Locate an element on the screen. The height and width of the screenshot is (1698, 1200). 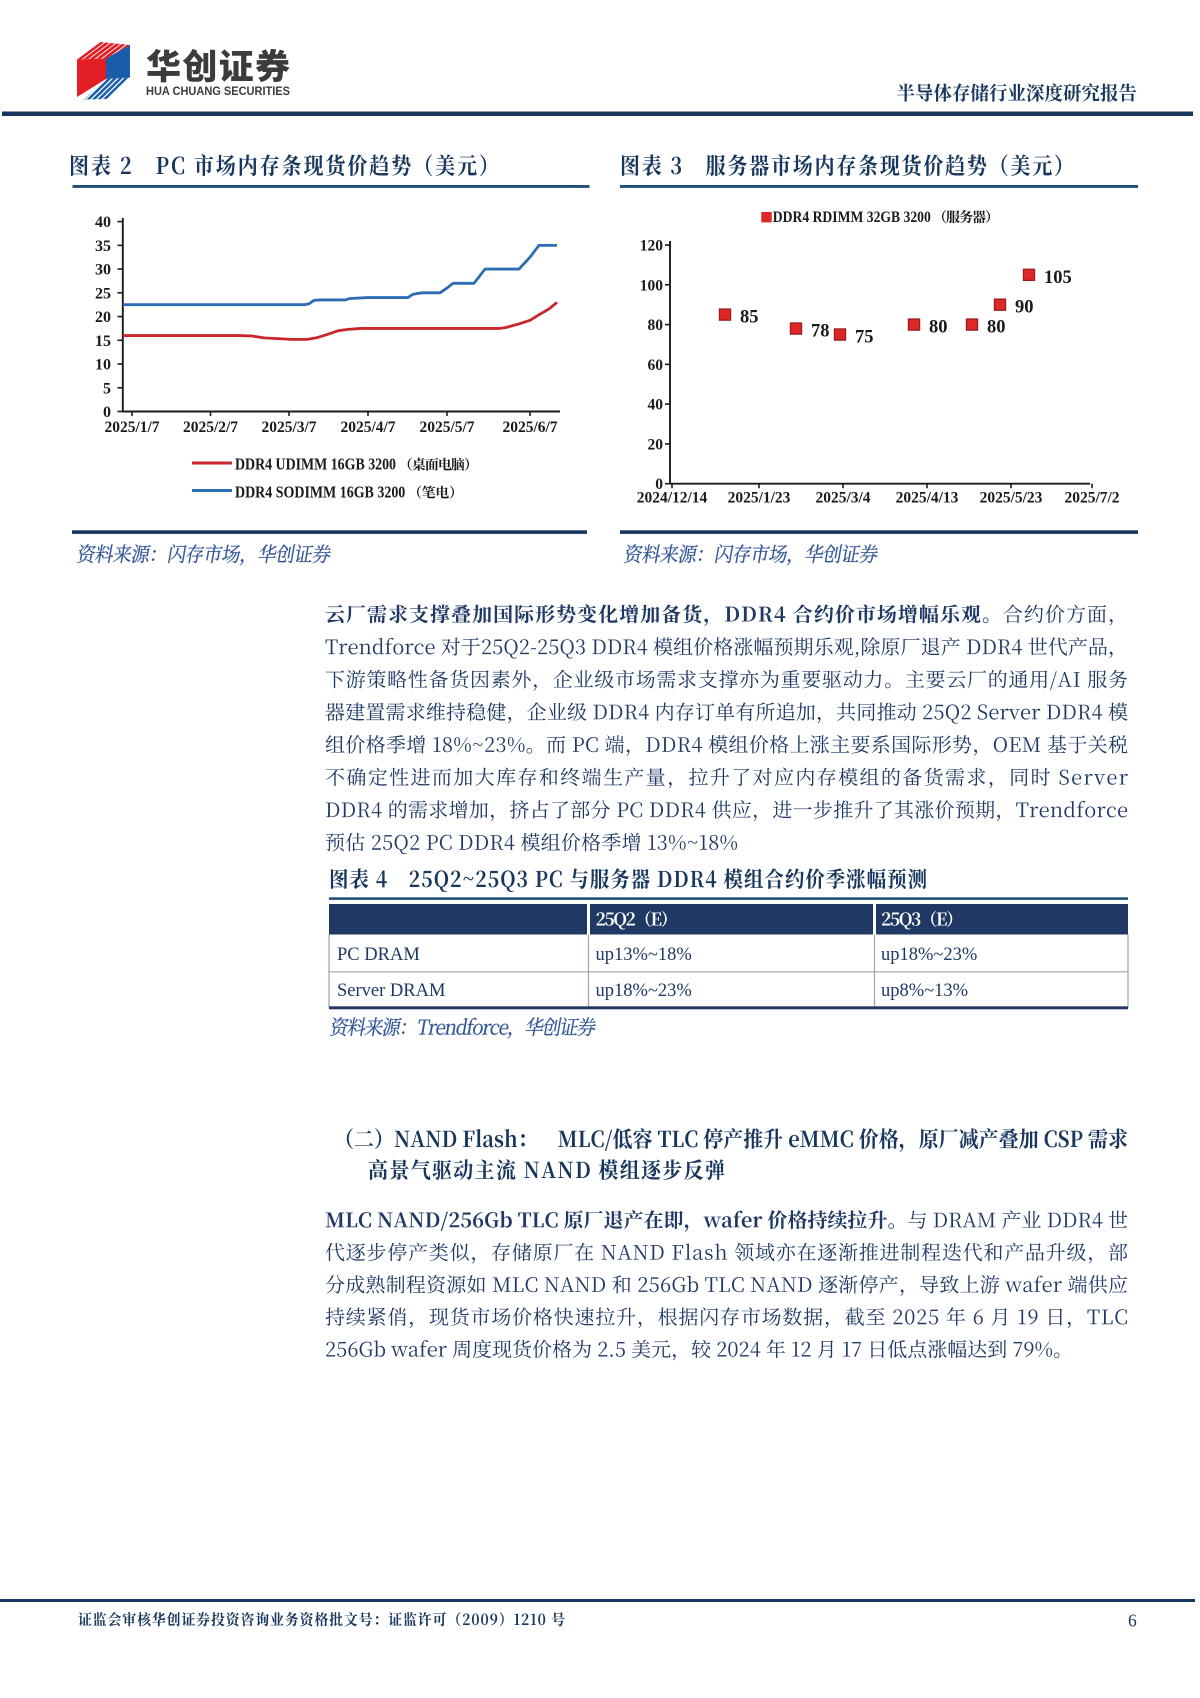
svg-text: 2025/1/7 is located at coordinates (131, 427).